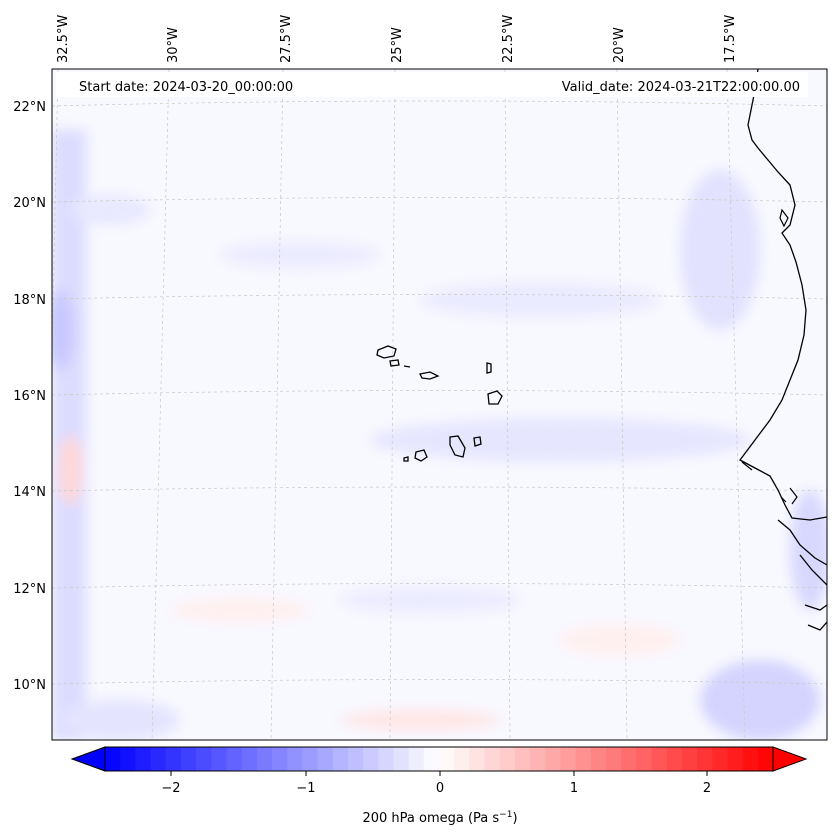 The width and height of the screenshot is (837, 839). I want to click on cbar-label-neg2: −2, so click(170, 788).